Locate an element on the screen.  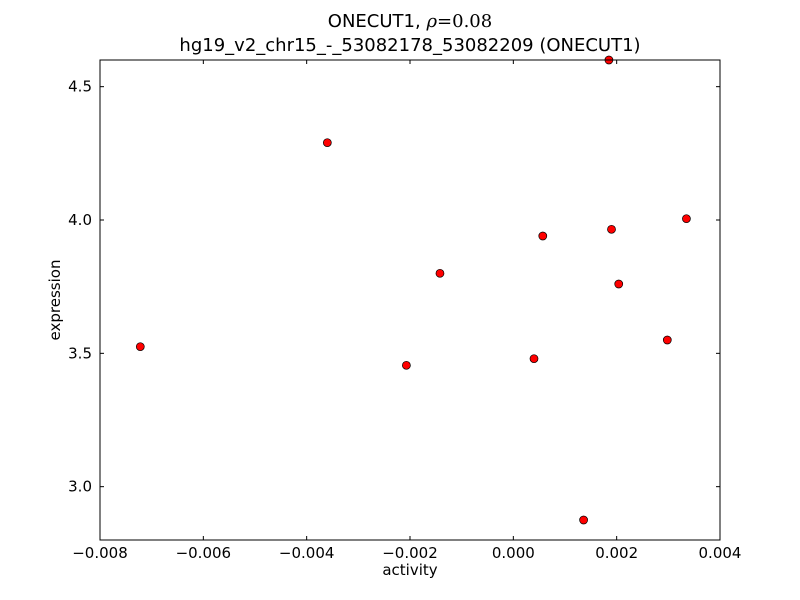
y-tick-label: 4.5 is located at coordinates (80, 87).